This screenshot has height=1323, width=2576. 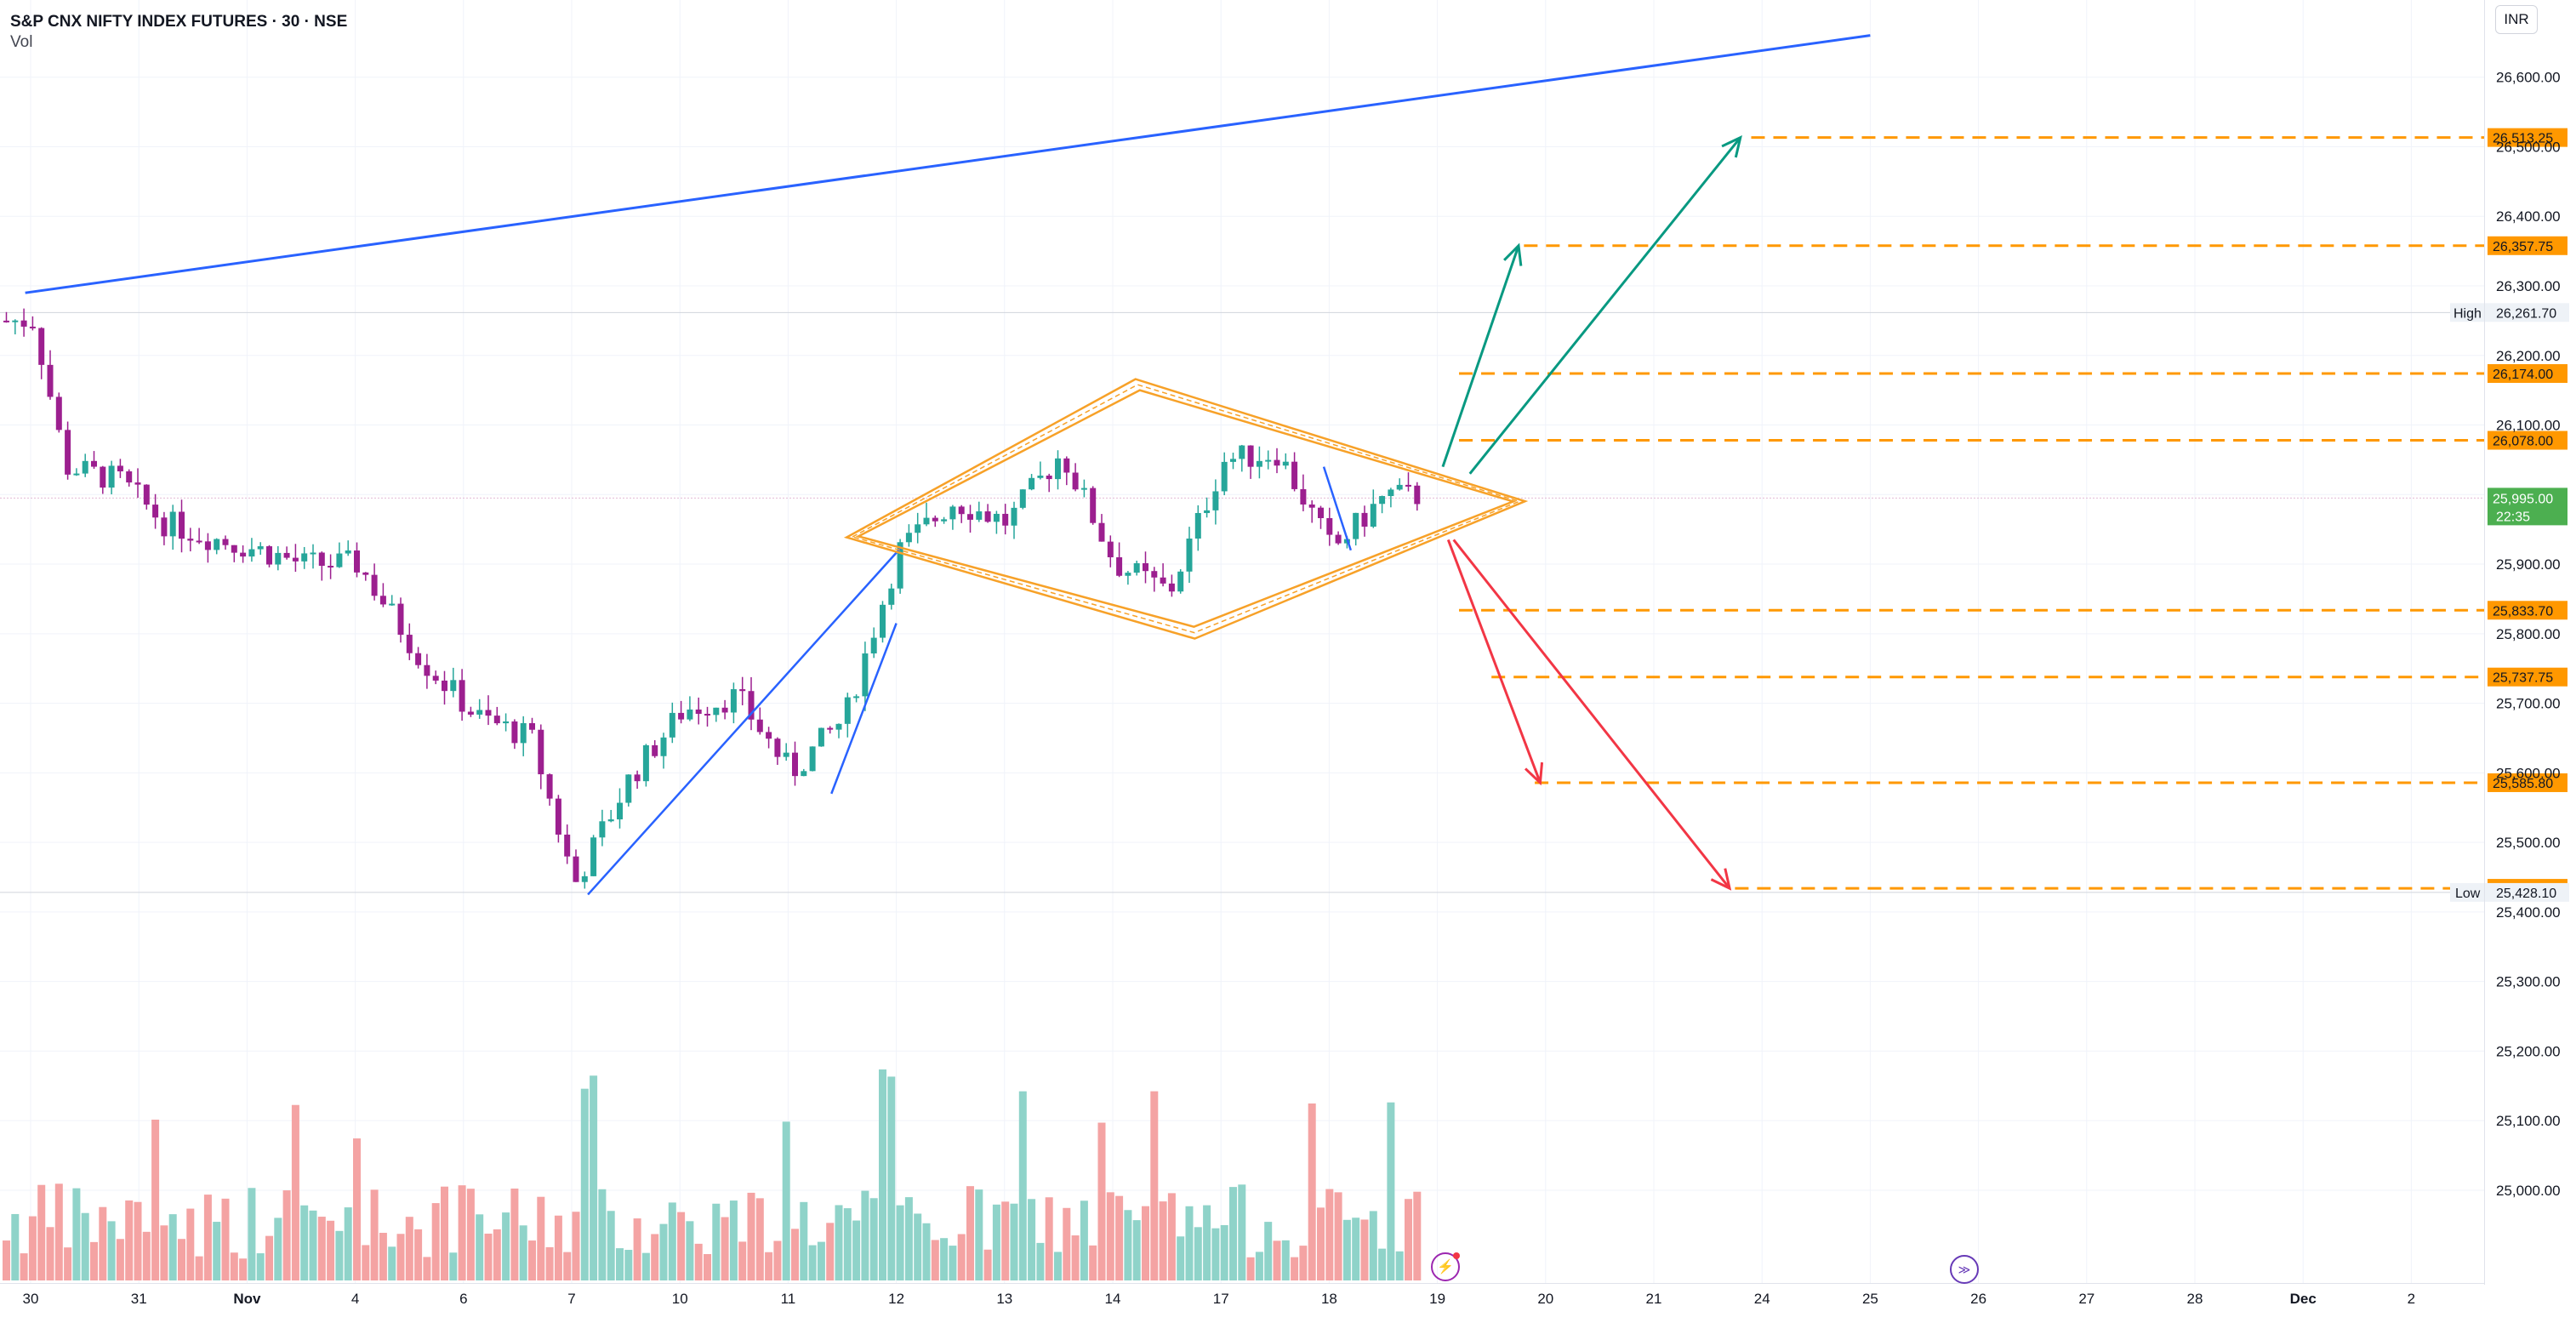 I want to click on time-axis-tick-label: 26, so click(x=1978, y=1299).